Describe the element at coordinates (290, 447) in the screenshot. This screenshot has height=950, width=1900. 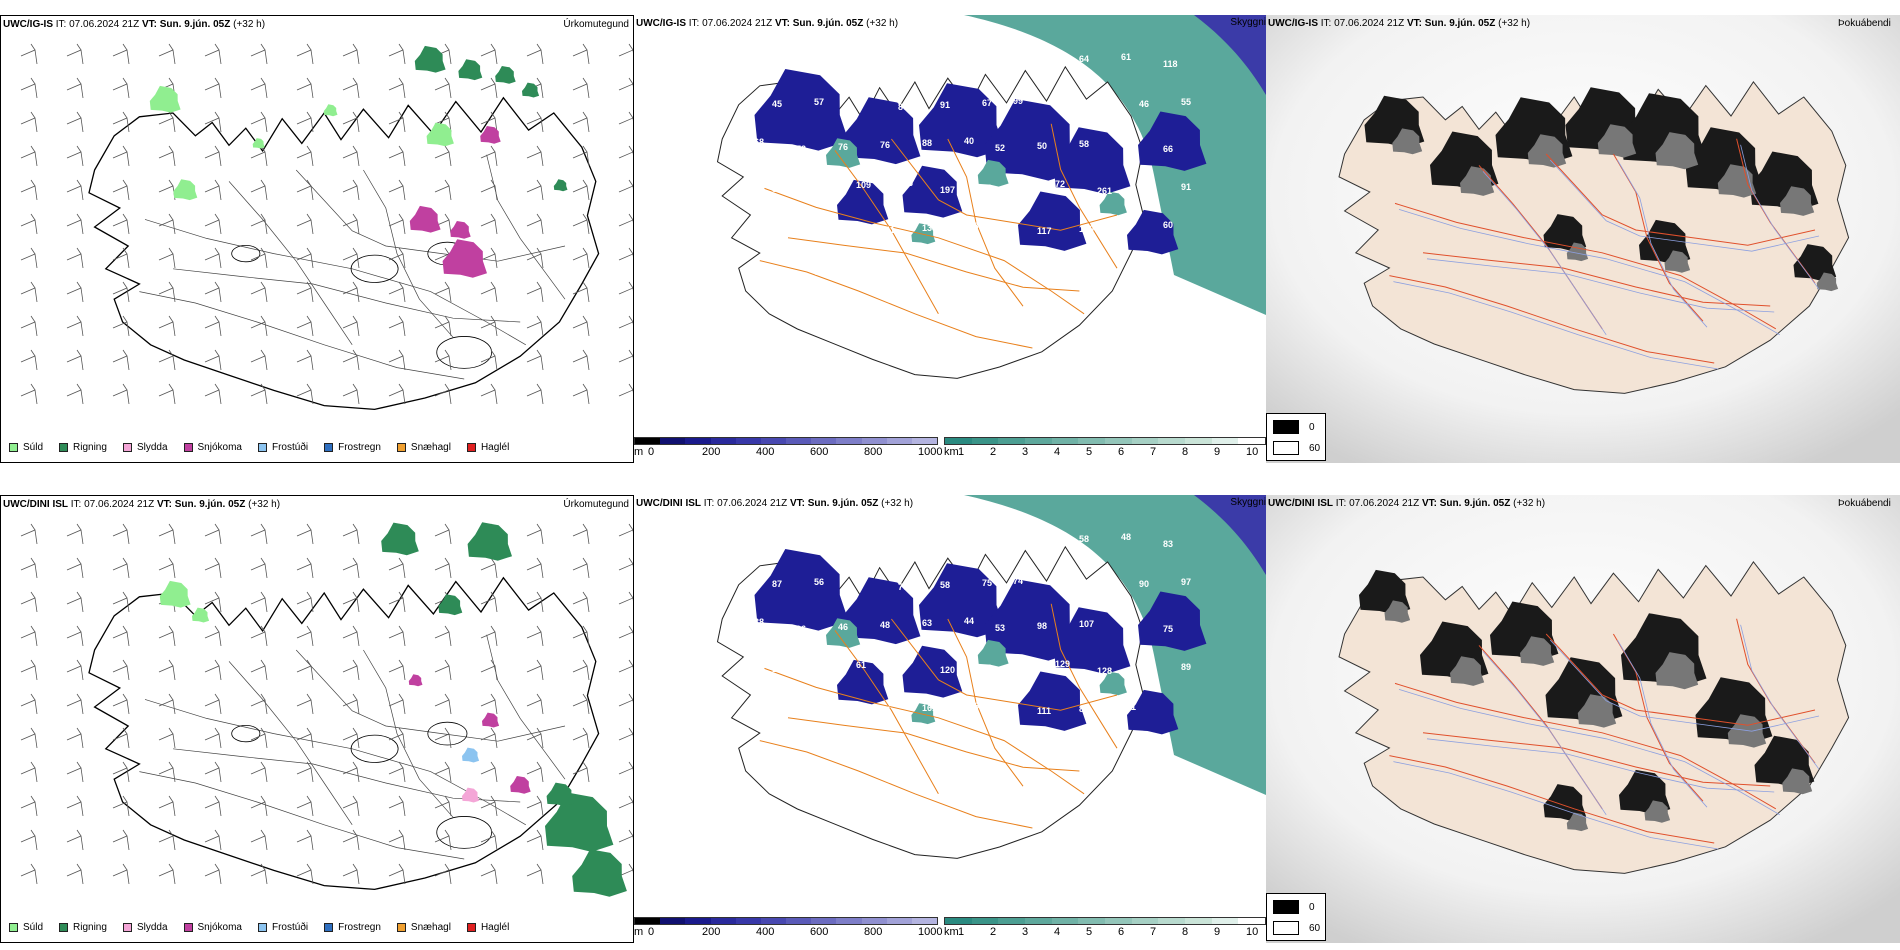
I see `precip-legend-label: Frostúði` at that location.